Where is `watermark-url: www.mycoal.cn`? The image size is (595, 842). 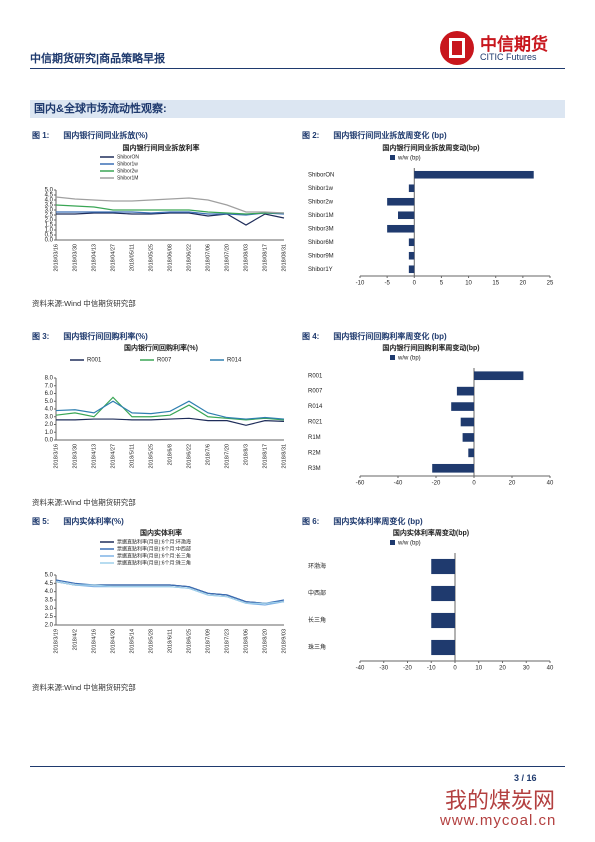
watermark-url: www.mycoal.cn is located at coordinates (498, 820).